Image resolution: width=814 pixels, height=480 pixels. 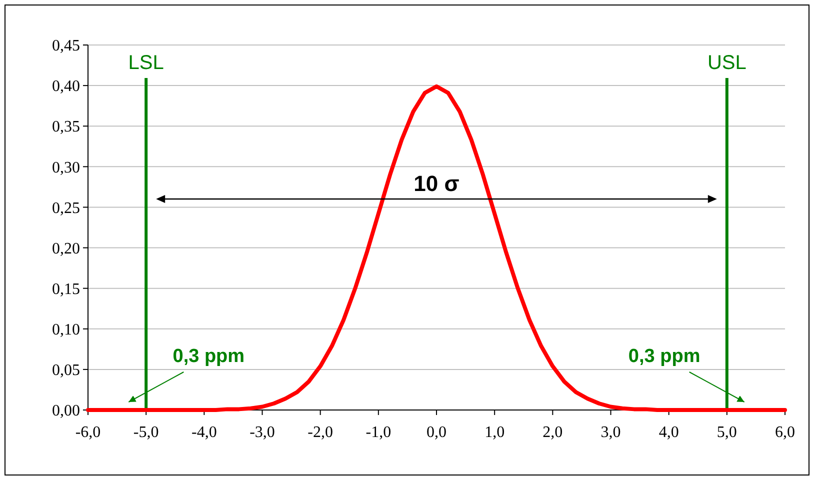 What do you see at coordinates (66, 329) in the screenshot?
I see `y-tick-label: 0,10` at bounding box center [66, 329].